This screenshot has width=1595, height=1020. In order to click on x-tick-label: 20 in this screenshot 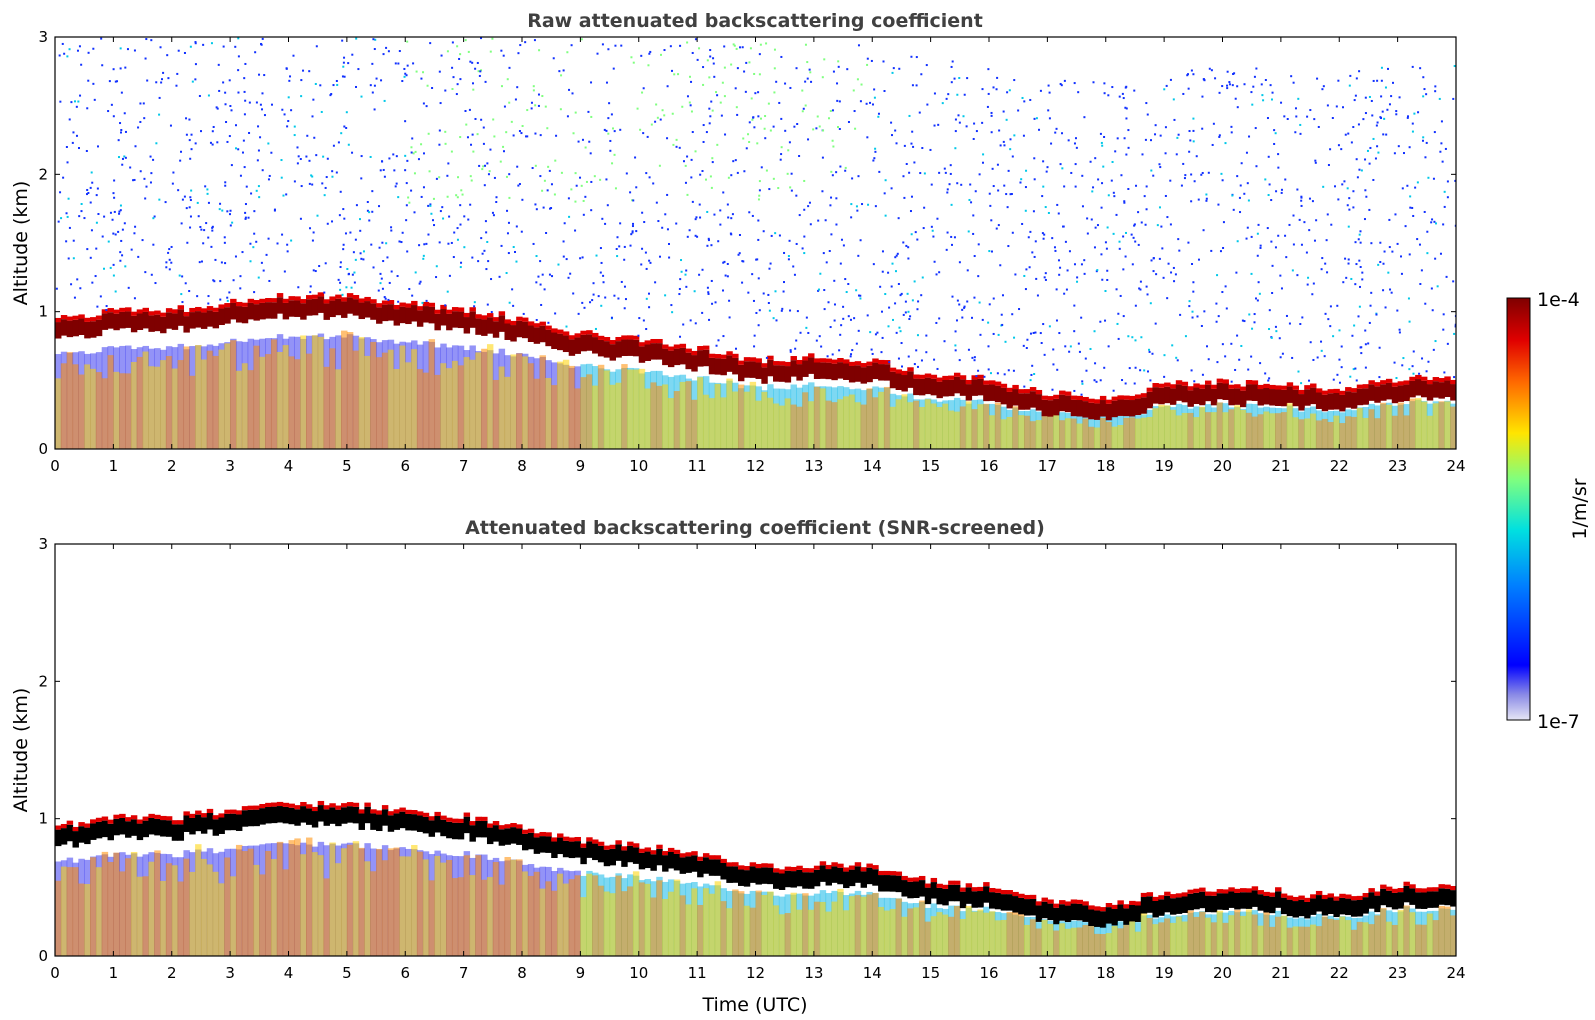, I will do `click(1222, 466)`.